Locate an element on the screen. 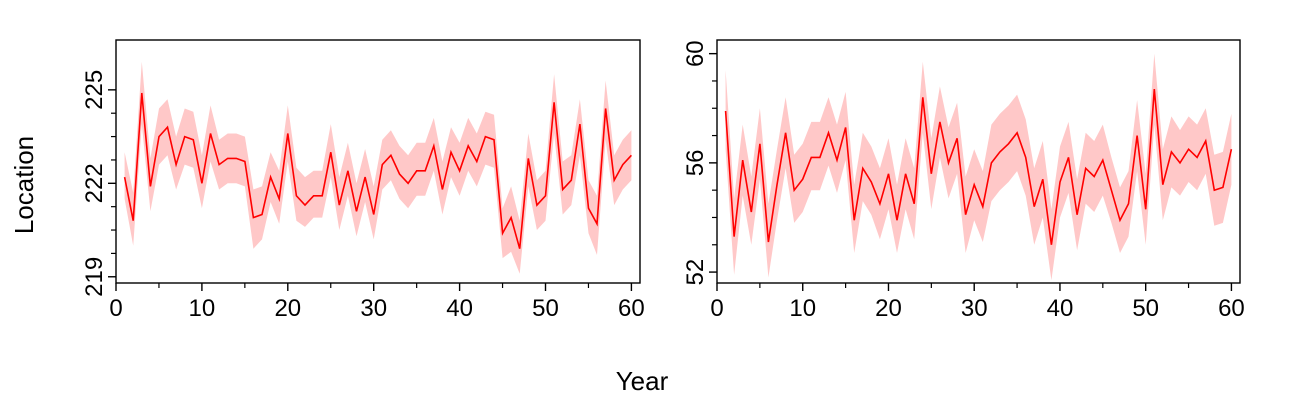  y-tick-label: 222 is located at coordinates (94, 183).